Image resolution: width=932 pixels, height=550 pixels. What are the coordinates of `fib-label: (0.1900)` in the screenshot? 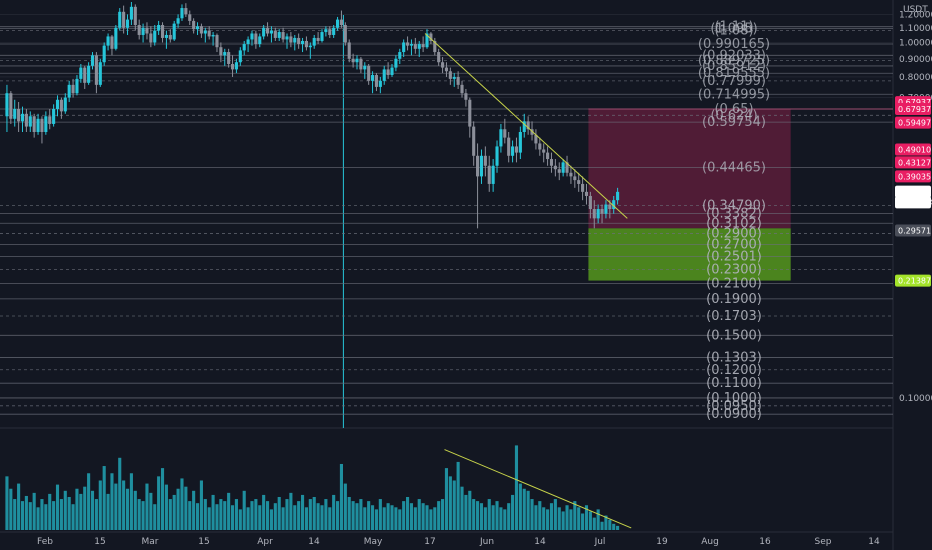 It's located at (734, 299).